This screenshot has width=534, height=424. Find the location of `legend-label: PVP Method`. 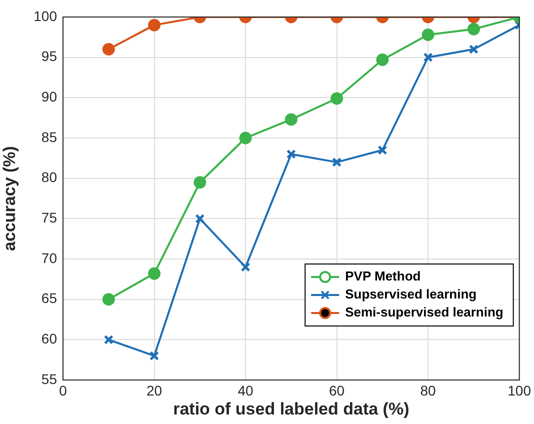

legend-label: PVP Method is located at coordinates (383, 276).